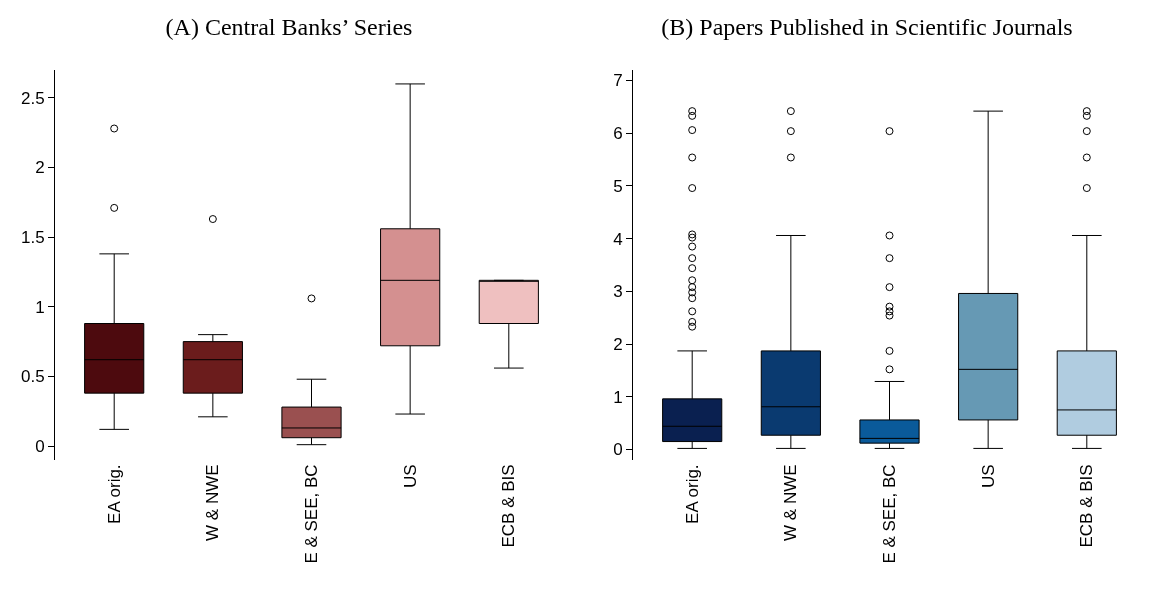 The width and height of the screenshot is (1156, 610). What do you see at coordinates (618, 81) in the screenshot?
I see `y-tick-label: 7` at bounding box center [618, 81].